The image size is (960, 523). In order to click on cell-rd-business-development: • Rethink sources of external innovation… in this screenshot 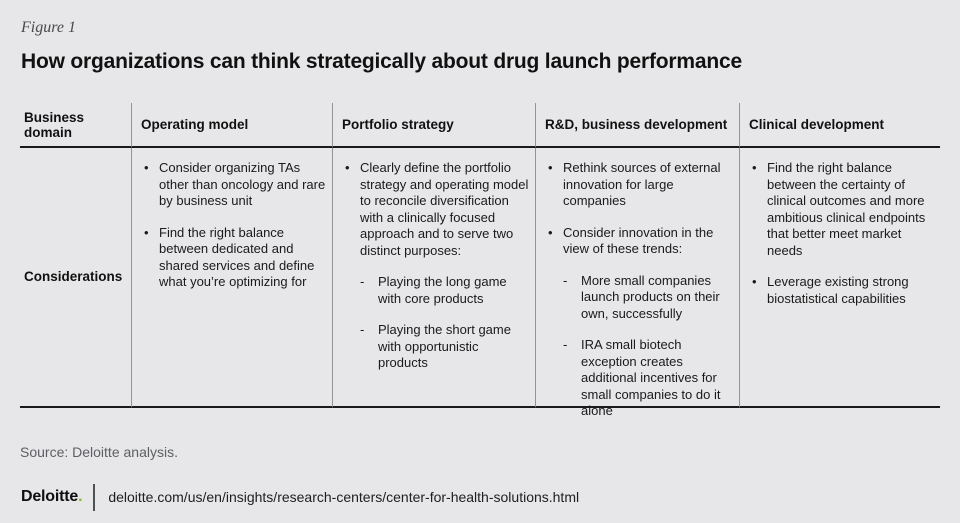, I will do `click(637, 283)`.